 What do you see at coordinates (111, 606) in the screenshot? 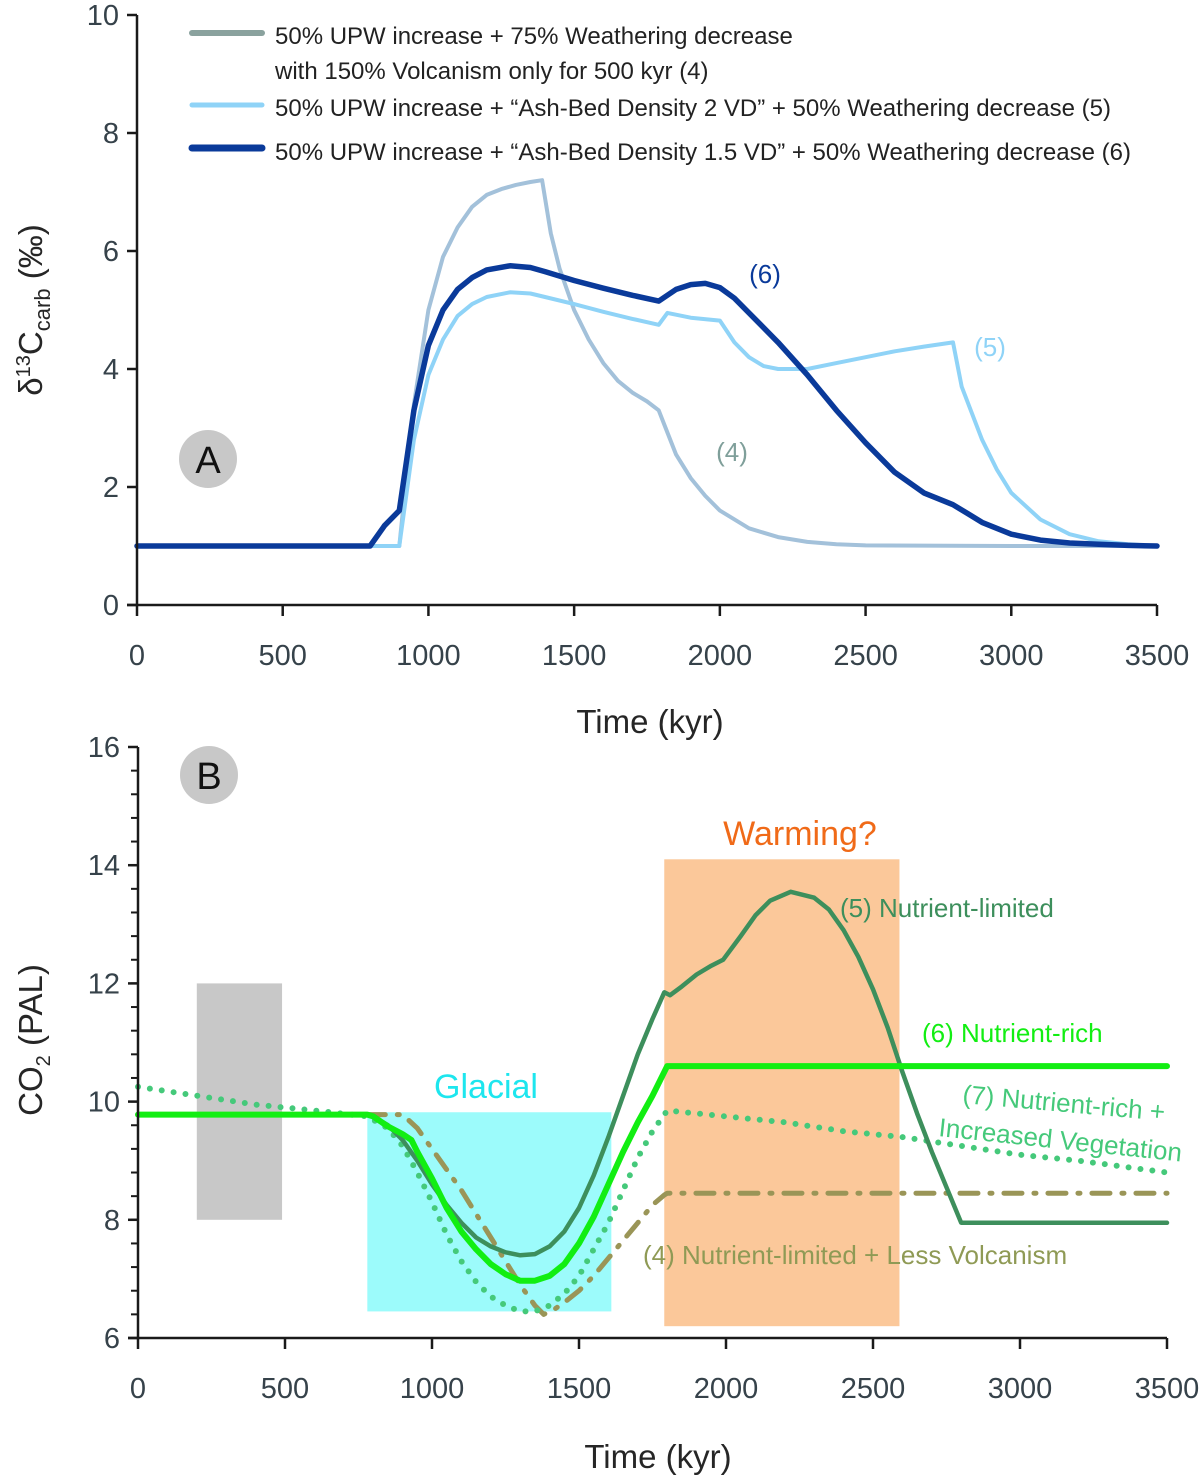
I see `y-tick-label: 0` at bounding box center [111, 606].